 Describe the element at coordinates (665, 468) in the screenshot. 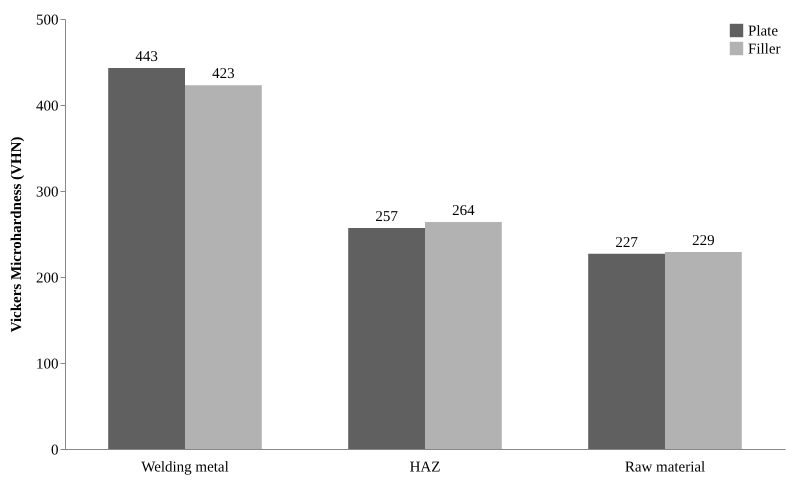

I see `x-tick-label: Raw material` at that location.